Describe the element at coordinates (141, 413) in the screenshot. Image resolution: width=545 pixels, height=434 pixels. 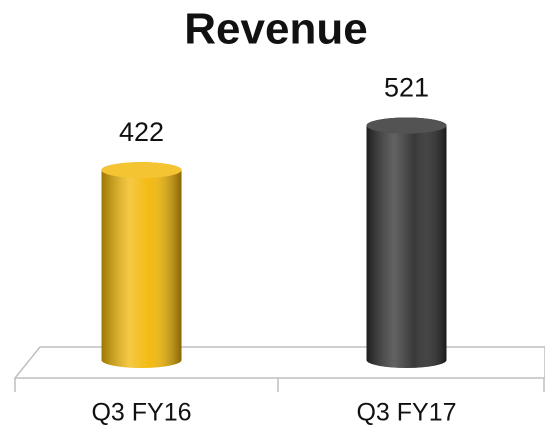
I see `x-tick-label: Q3 FY16` at that location.